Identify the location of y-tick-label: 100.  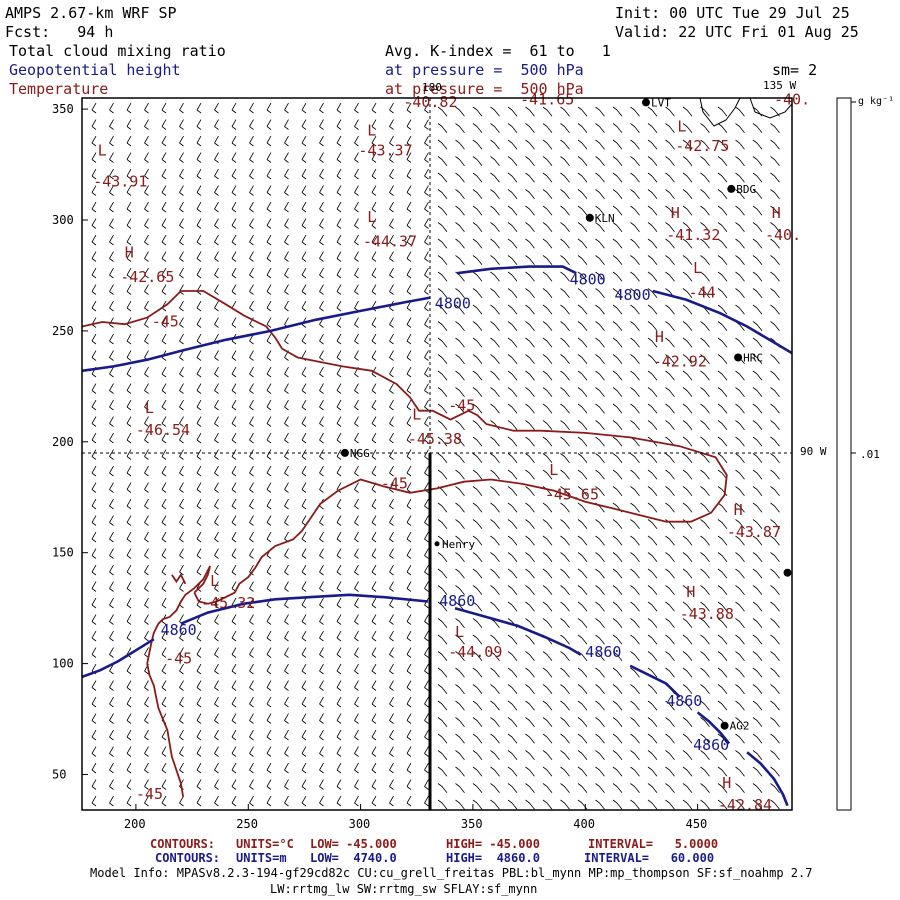
(63, 664).